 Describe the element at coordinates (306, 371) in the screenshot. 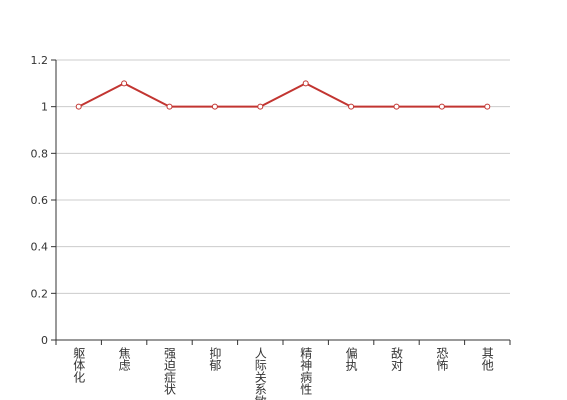

I see `x-tick-label: 精神病性` at that location.